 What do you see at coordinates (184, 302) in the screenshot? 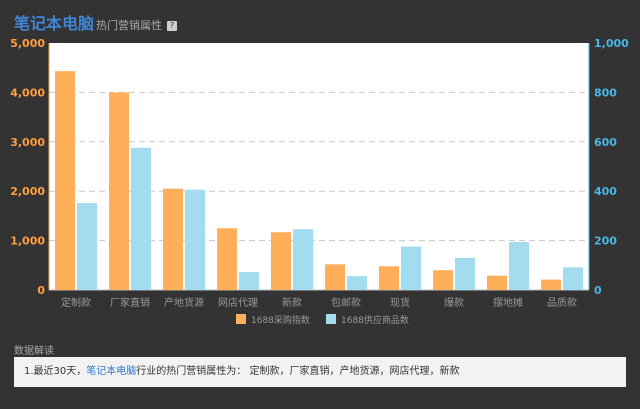
I see `x-tick-label: 产地货源` at bounding box center [184, 302].